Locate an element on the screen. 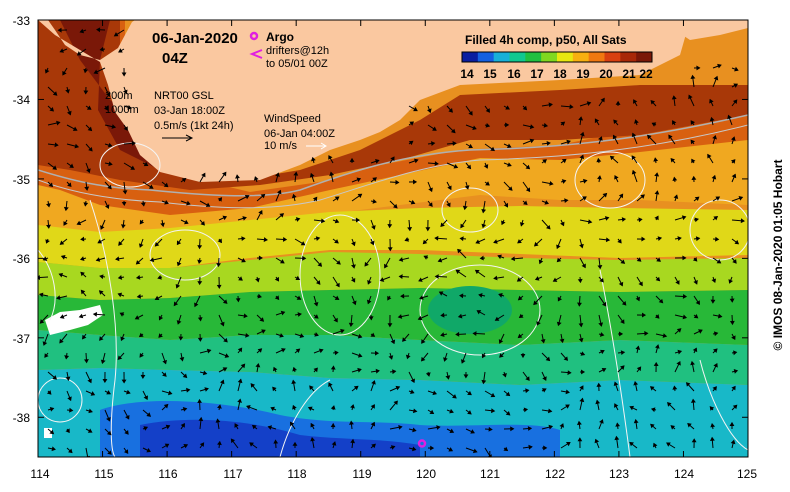 Image resolution: width=790 pixels, height=492 pixels. isobath-1000m-label: 1000m is located at coordinates (122, 110).